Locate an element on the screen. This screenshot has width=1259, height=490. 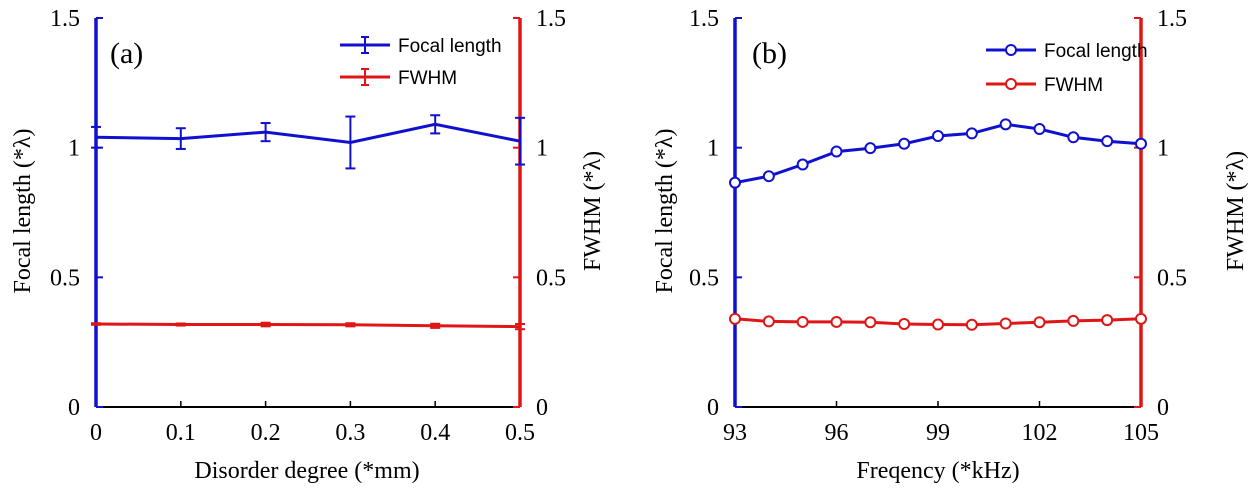
x-tick-label: 0.5 is located at coordinates (520, 433).